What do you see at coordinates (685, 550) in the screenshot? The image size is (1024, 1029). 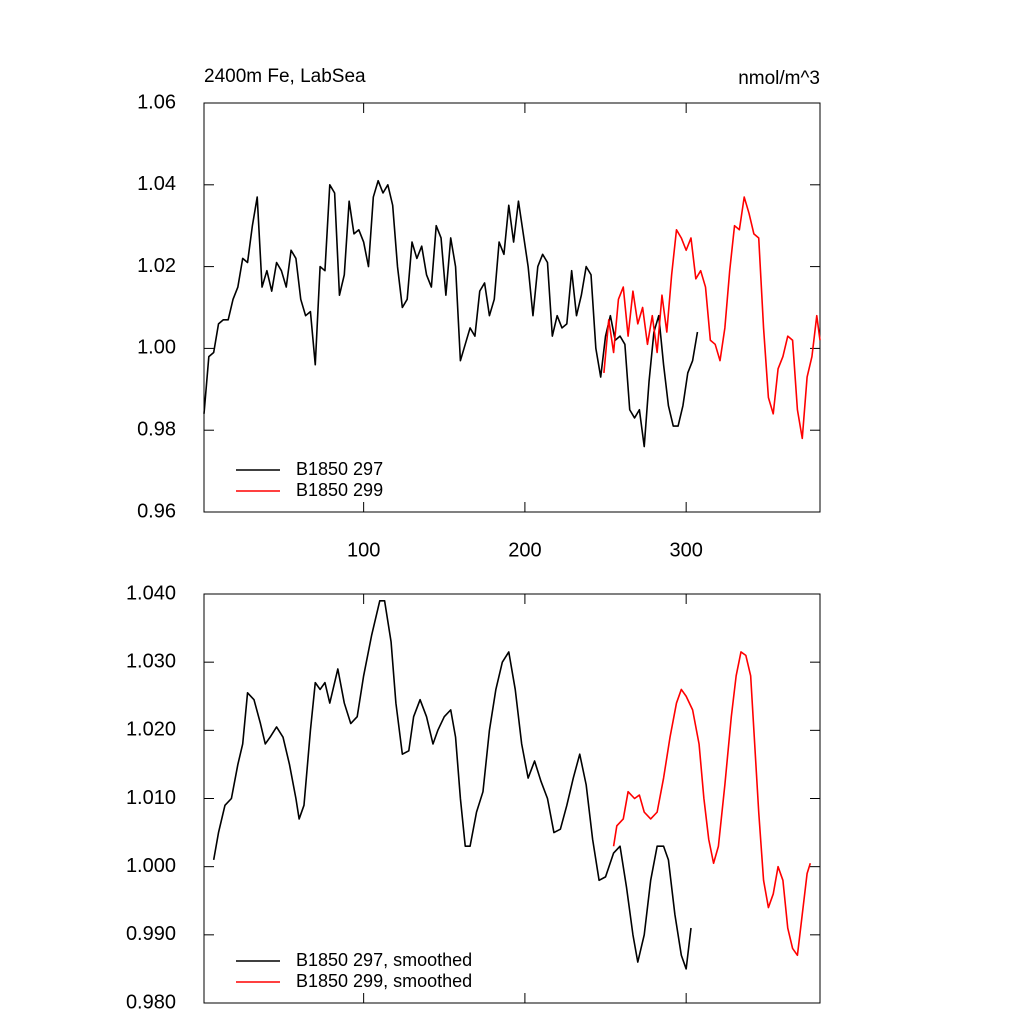 I see `x-tick-label: 300` at bounding box center [685, 550].